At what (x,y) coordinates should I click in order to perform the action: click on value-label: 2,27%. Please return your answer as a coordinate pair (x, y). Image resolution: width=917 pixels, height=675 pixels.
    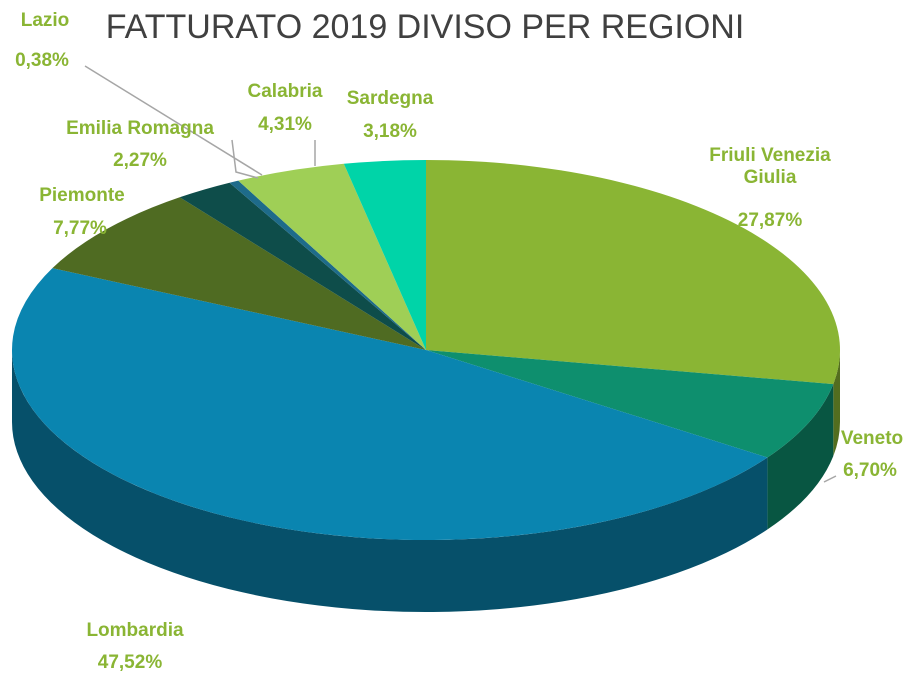
    Looking at the image, I should click on (140, 160).